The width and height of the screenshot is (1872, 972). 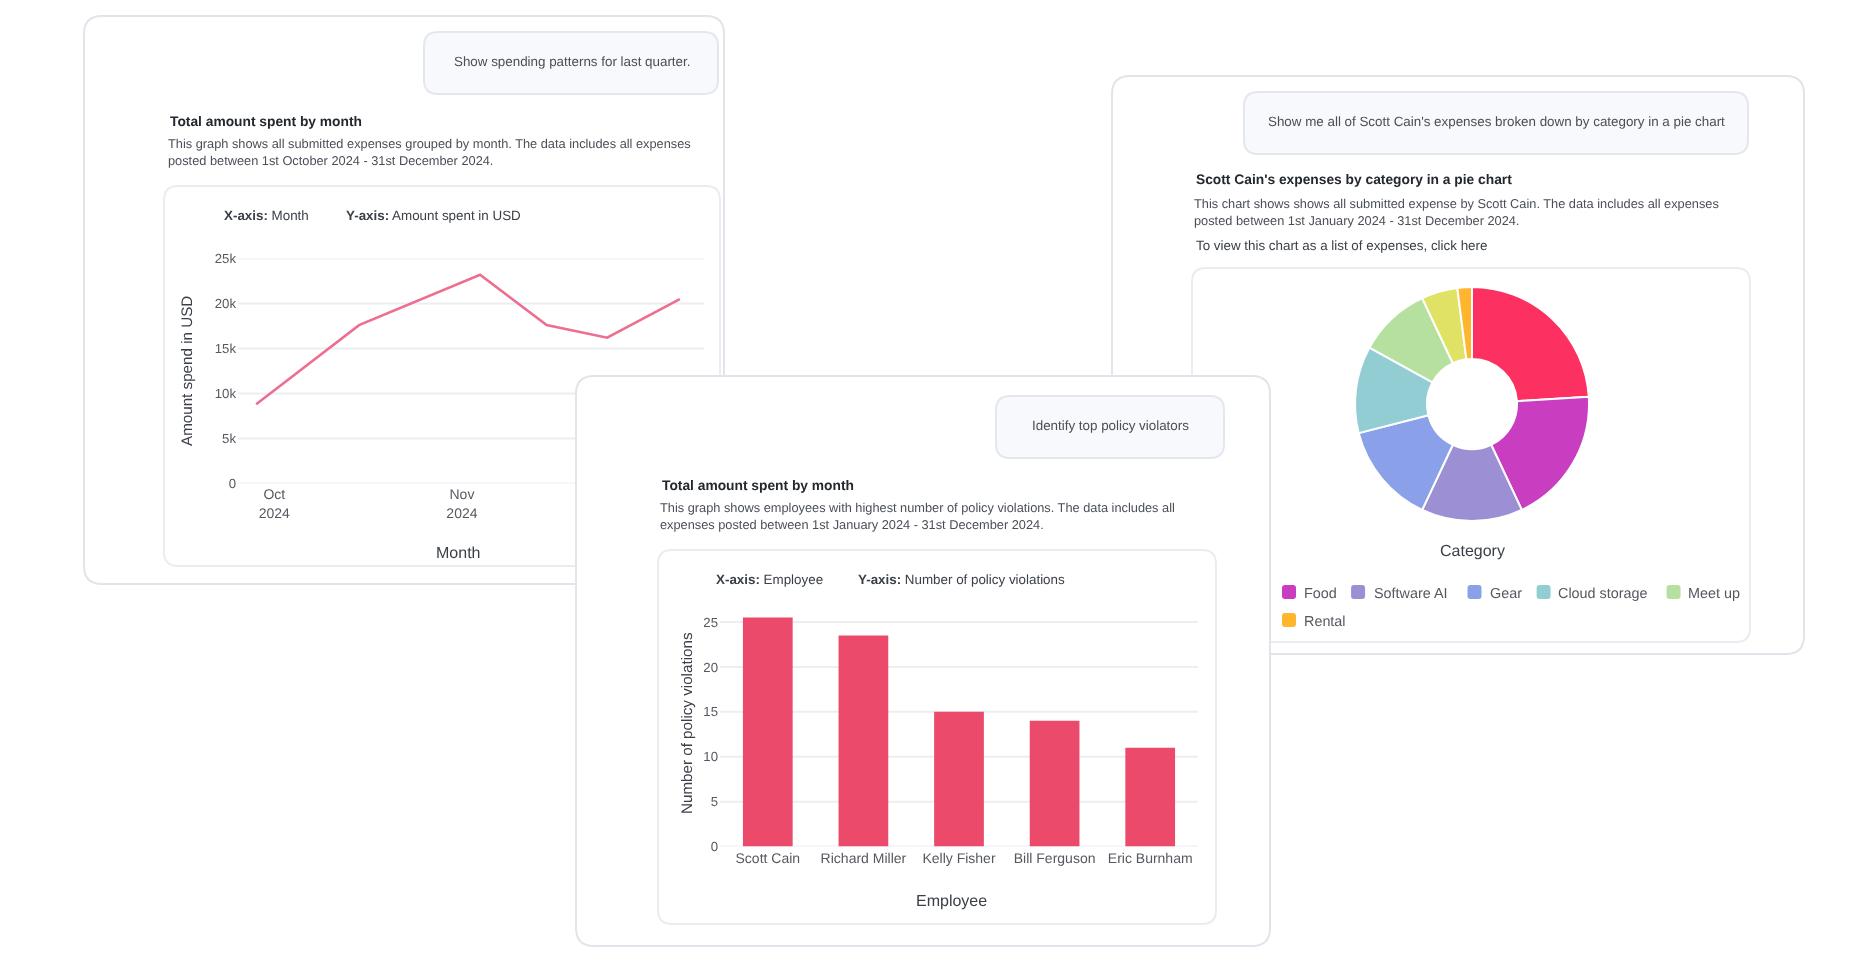 I want to click on legend-title: Category, so click(x=1472, y=551).